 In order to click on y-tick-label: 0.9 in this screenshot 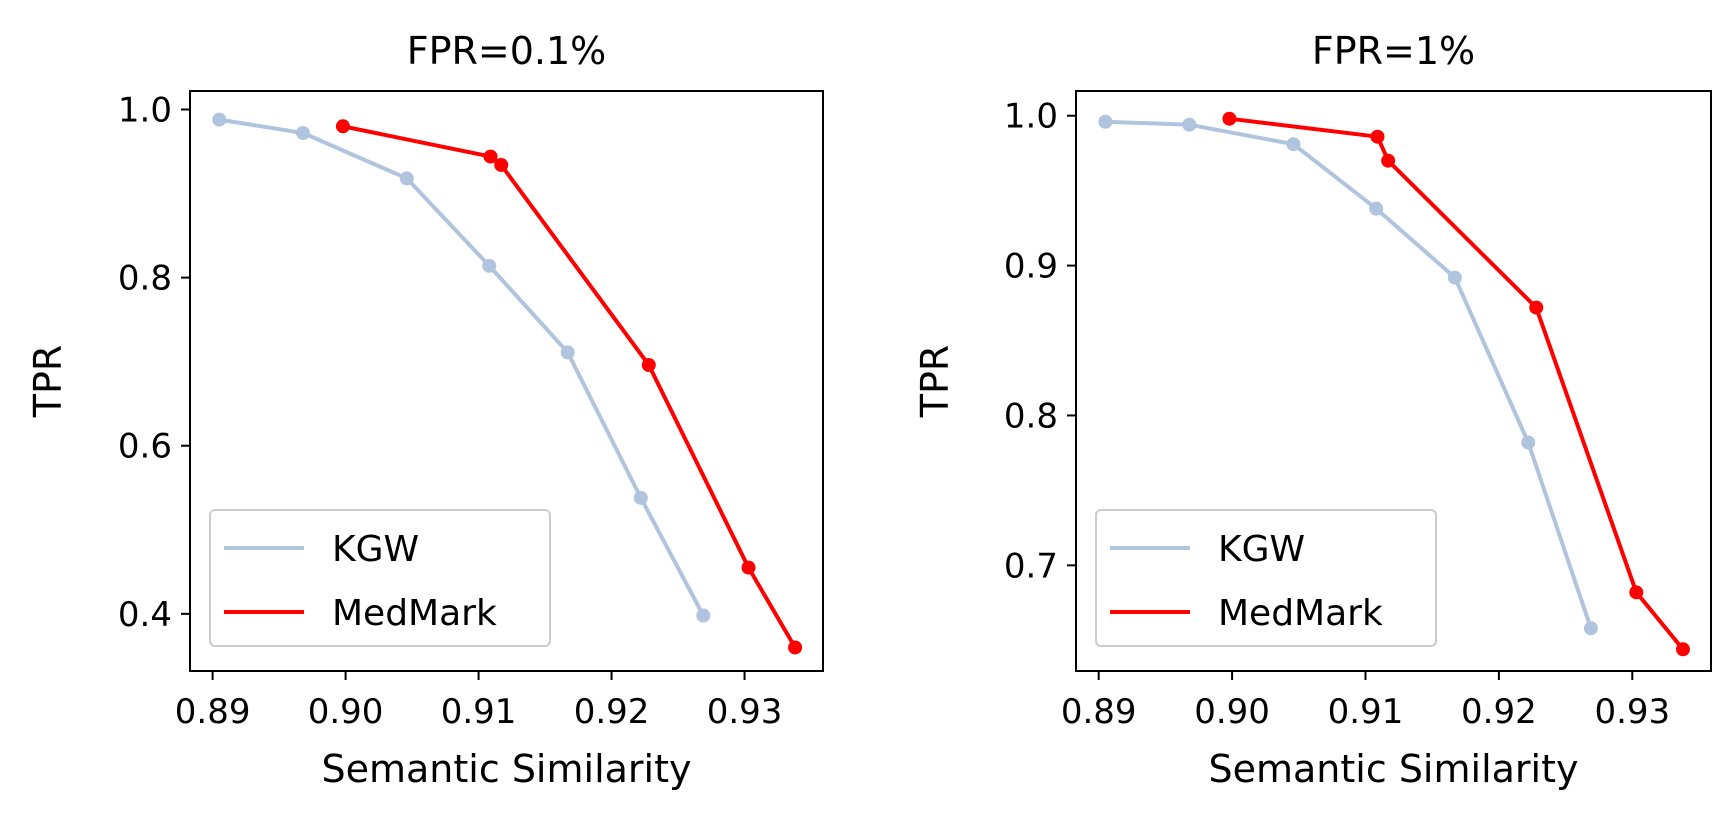, I will do `click(1031, 267)`.